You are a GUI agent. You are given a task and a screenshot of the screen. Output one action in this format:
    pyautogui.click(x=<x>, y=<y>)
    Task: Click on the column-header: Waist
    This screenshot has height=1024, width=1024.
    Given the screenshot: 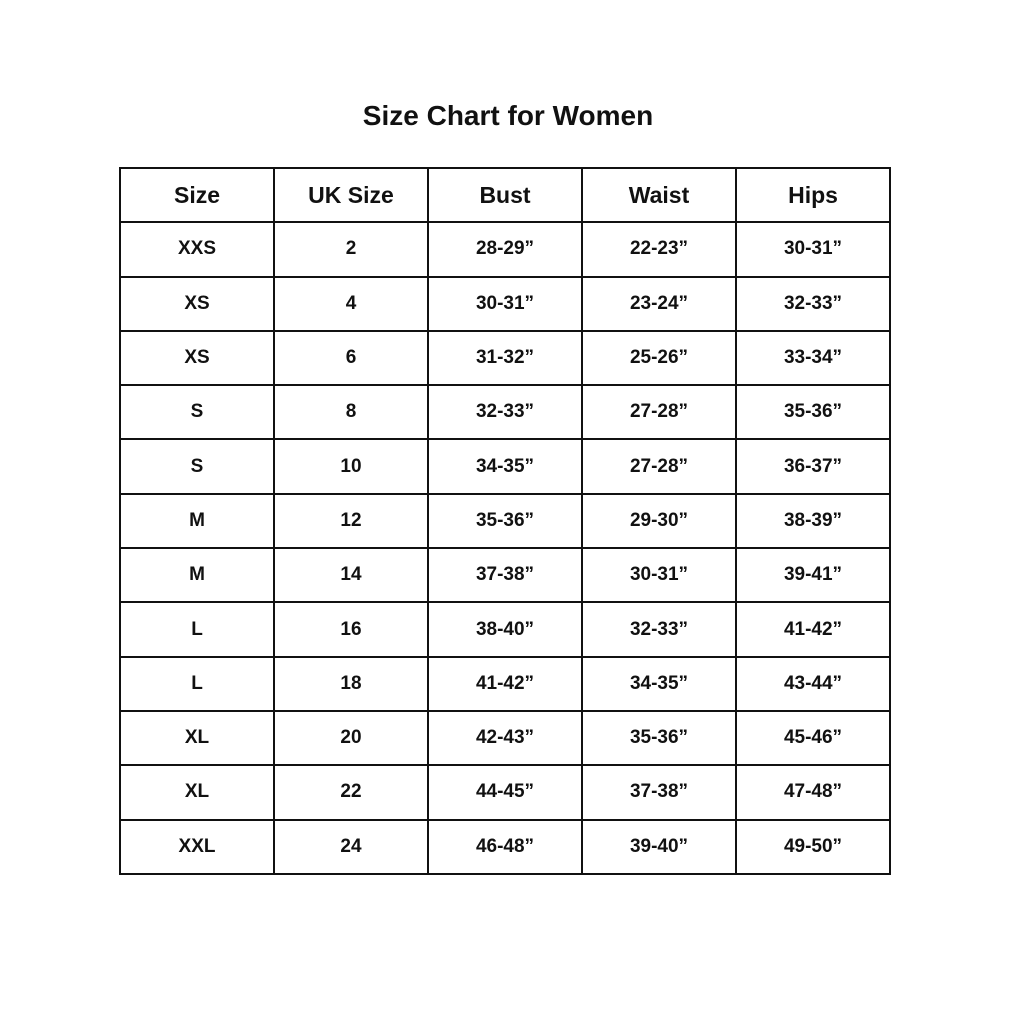 What is the action you would take?
    pyautogui.click(x=659, y=195)
    